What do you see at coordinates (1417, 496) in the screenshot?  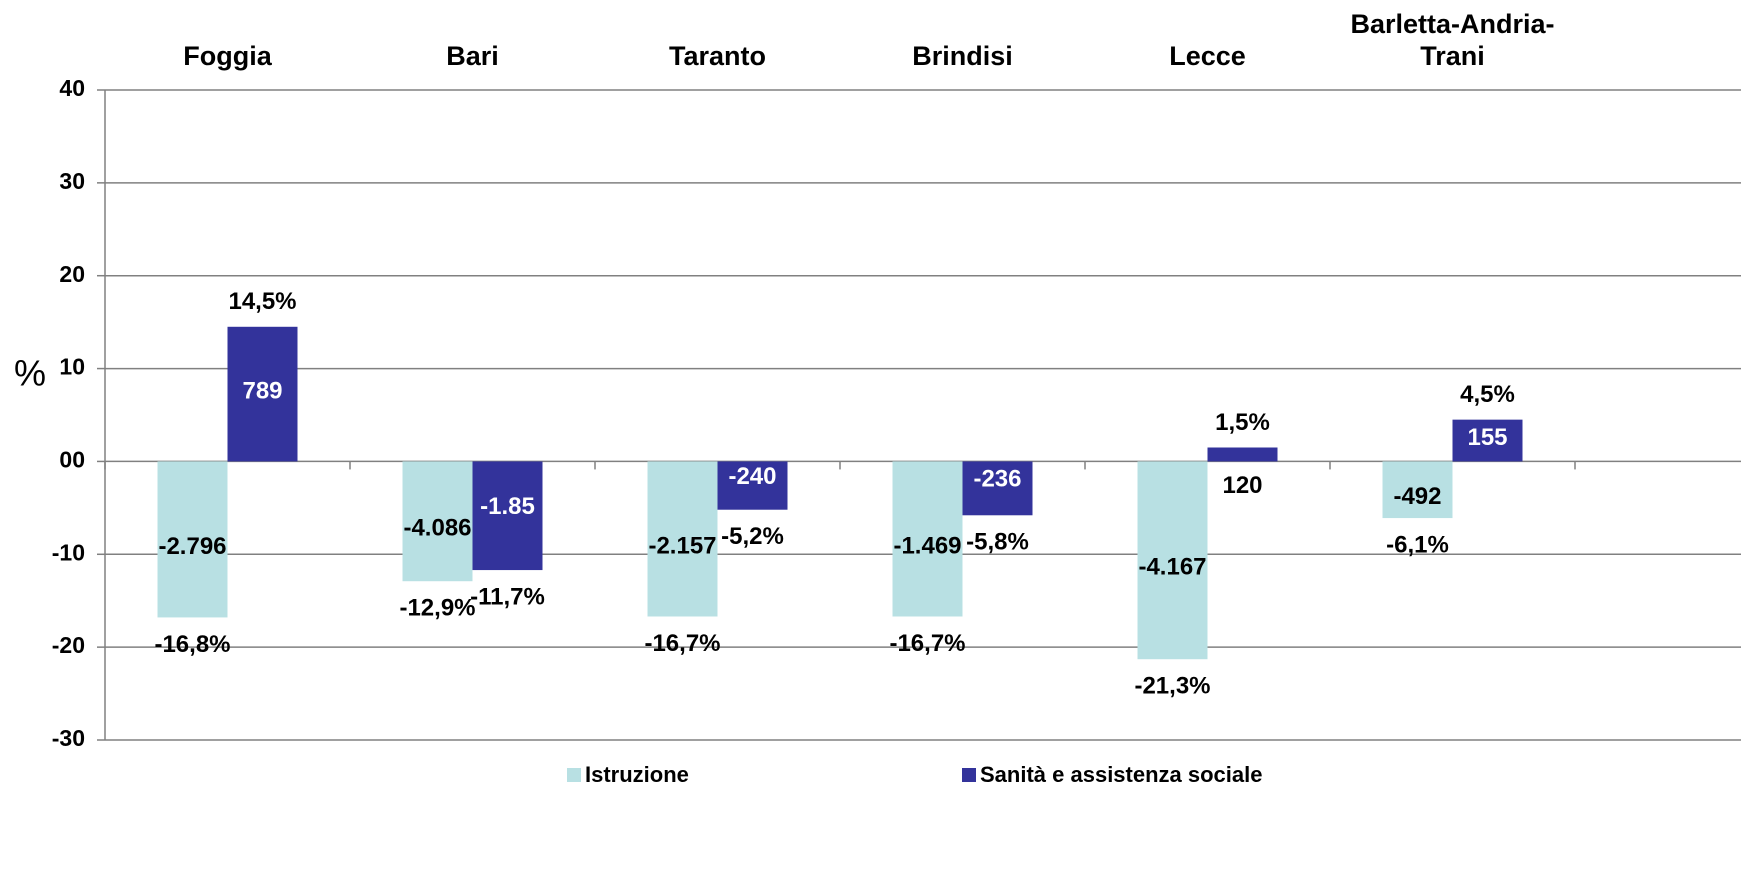 I see `count-label: -492` at bounding box center [1417, 496].